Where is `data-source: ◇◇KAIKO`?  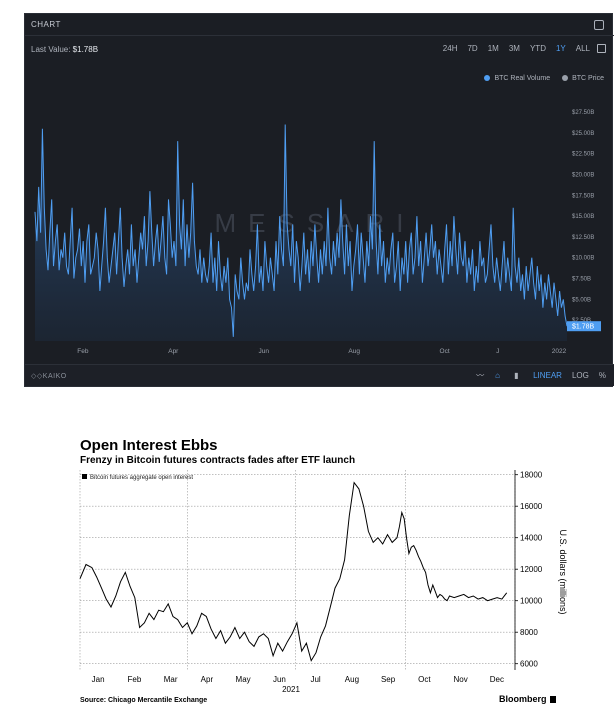 data-source: ◇◇KAIKO is located at coordinates (49, 376).